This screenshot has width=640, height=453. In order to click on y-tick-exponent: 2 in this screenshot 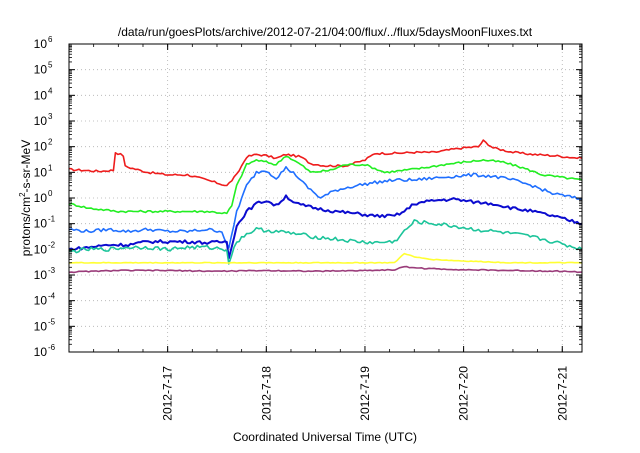, I will do `click(50, 142)`.